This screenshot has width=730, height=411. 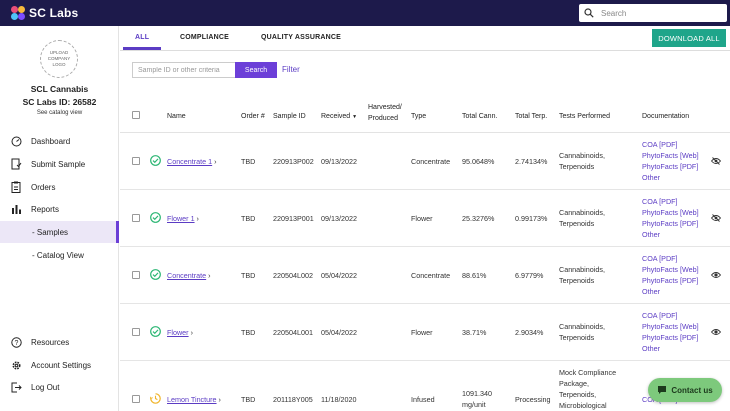 I want to click on row-sample-id: 220504L001, so click(x=293, y=332).